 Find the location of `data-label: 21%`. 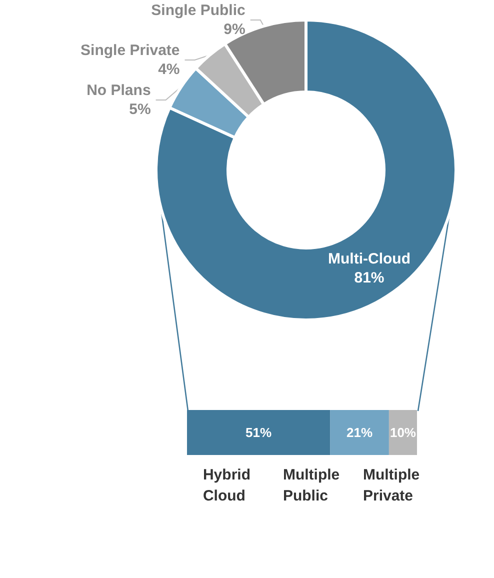

data-label: 21% is located at coordinates (359, 432).